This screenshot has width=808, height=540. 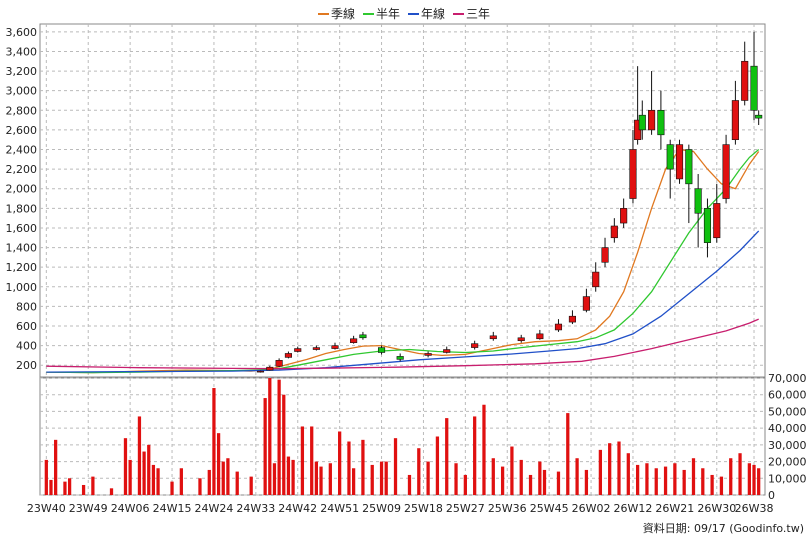 I want to click on price-tick-label: 3,200, so click(x=22, y=71).